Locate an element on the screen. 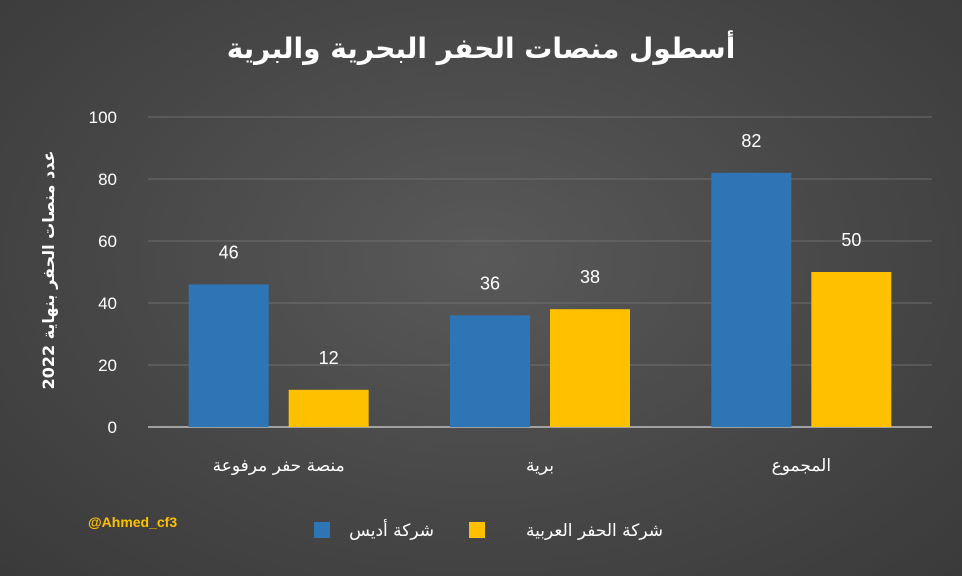 The image size is (962, 576). y-tick-label: 100 is located at coordinates (103, 117).